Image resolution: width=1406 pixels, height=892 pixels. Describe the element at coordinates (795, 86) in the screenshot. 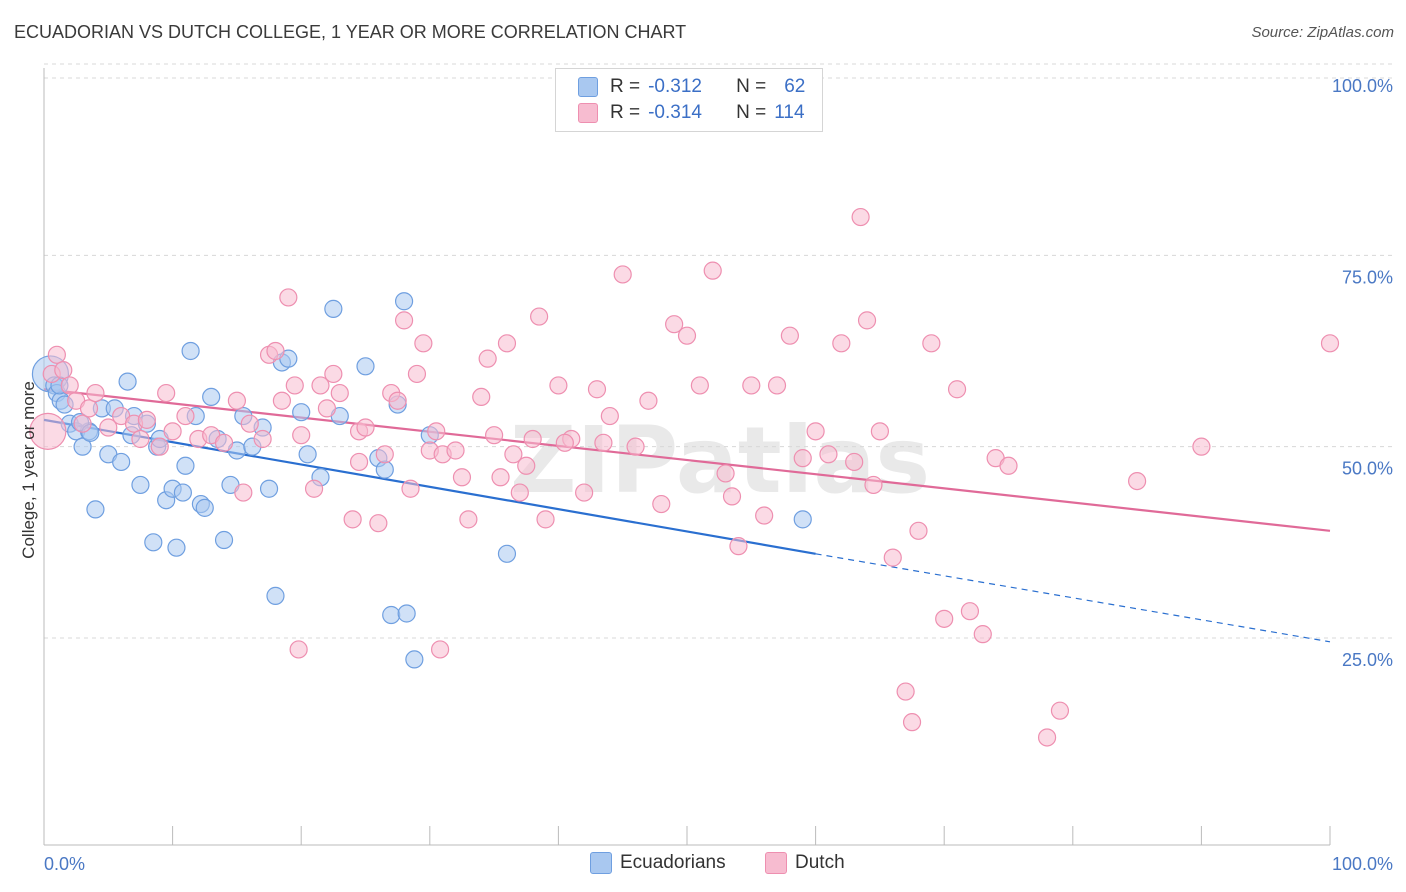

I see `legend-n-value: 62` at that location.